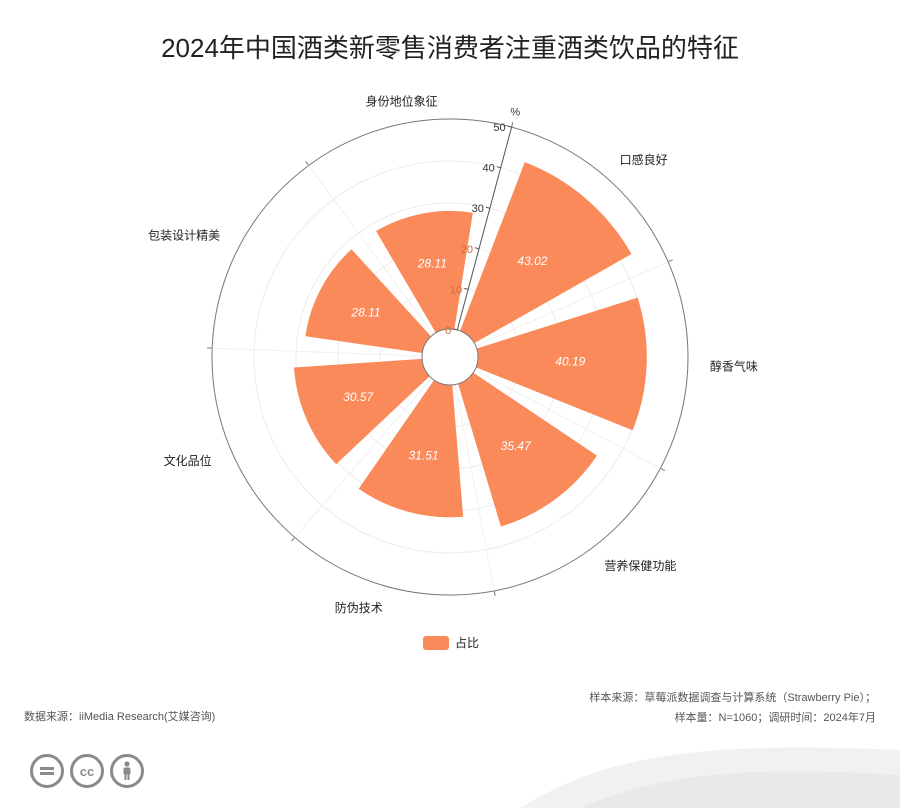 The image size is (900, 808). Describe the element at coordinates (436, 642) in the screenshot. I see `legend-swatch` at that location.